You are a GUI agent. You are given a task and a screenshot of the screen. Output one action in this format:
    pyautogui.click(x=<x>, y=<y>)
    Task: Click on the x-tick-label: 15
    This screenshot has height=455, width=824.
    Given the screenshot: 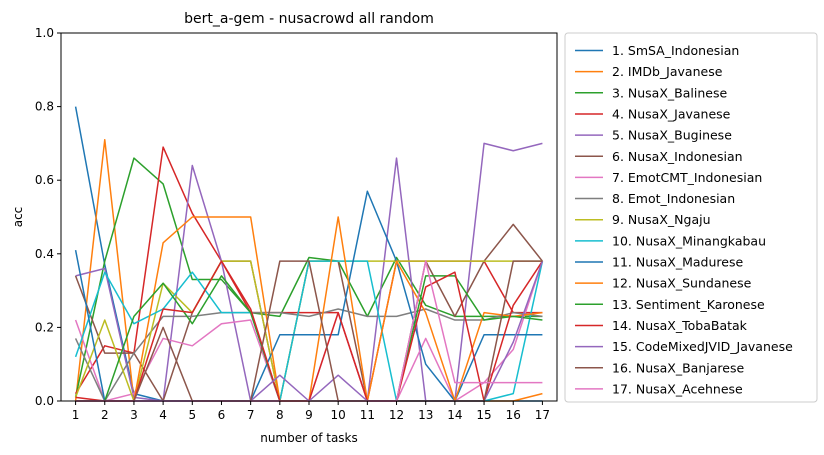 What is the action you would take?
    pyautogui.click(x=483, y=415)
    